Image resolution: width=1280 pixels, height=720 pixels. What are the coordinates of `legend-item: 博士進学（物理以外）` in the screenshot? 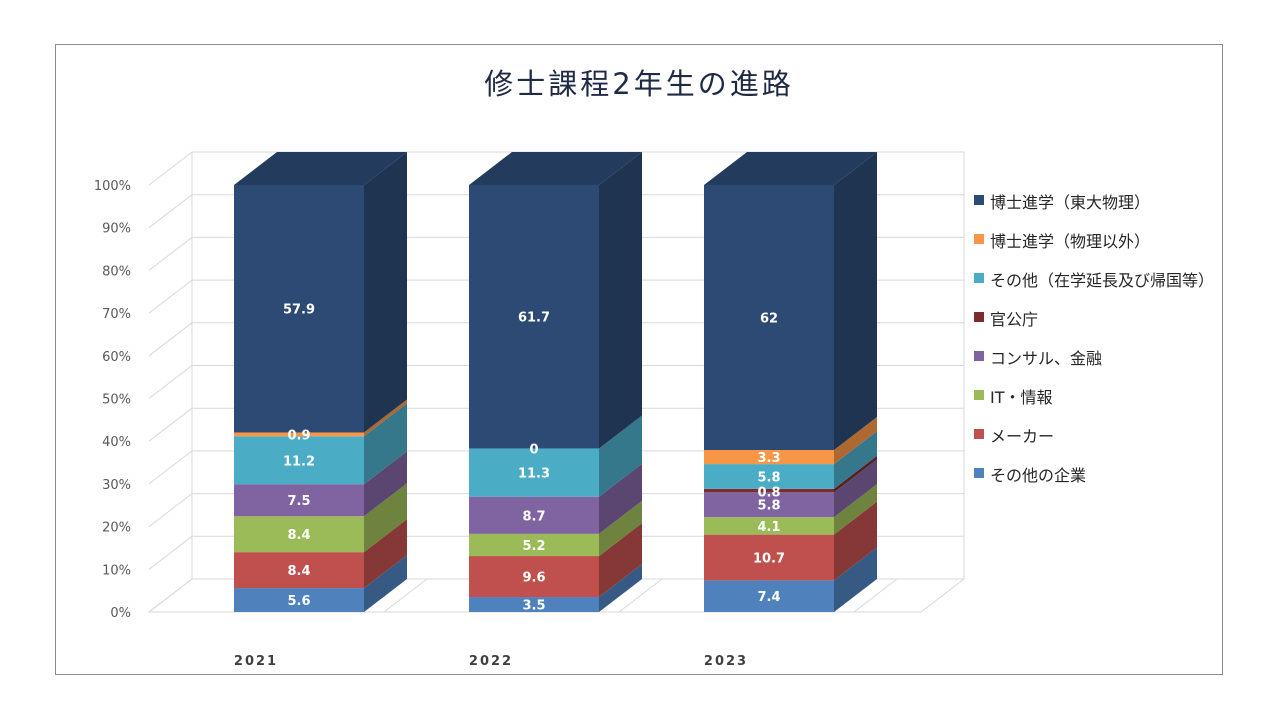 It's located at (1099, 247).